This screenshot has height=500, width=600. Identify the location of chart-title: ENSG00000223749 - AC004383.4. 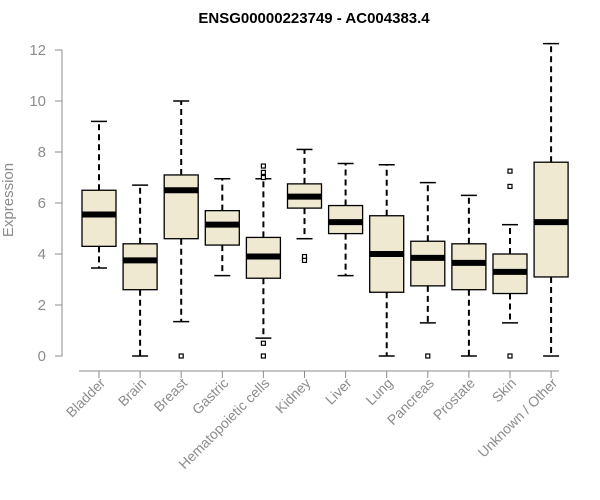
(314, 18).